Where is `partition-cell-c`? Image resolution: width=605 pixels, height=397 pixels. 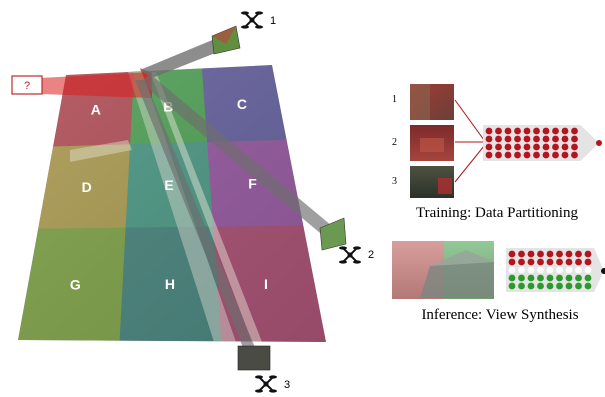 partition-cell-c is located at coordinates (244, 104).